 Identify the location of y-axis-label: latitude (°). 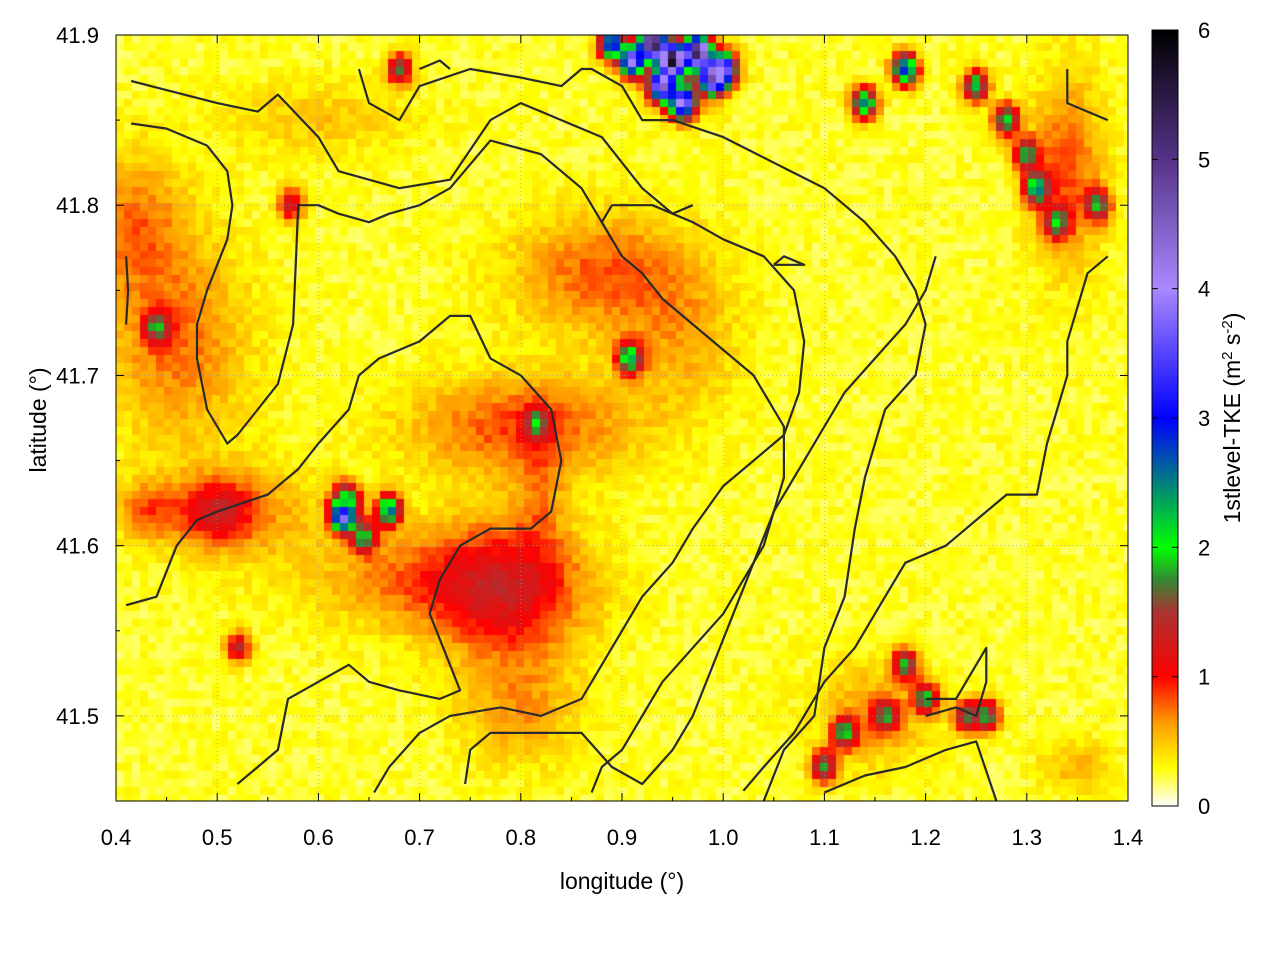
(38, 419).